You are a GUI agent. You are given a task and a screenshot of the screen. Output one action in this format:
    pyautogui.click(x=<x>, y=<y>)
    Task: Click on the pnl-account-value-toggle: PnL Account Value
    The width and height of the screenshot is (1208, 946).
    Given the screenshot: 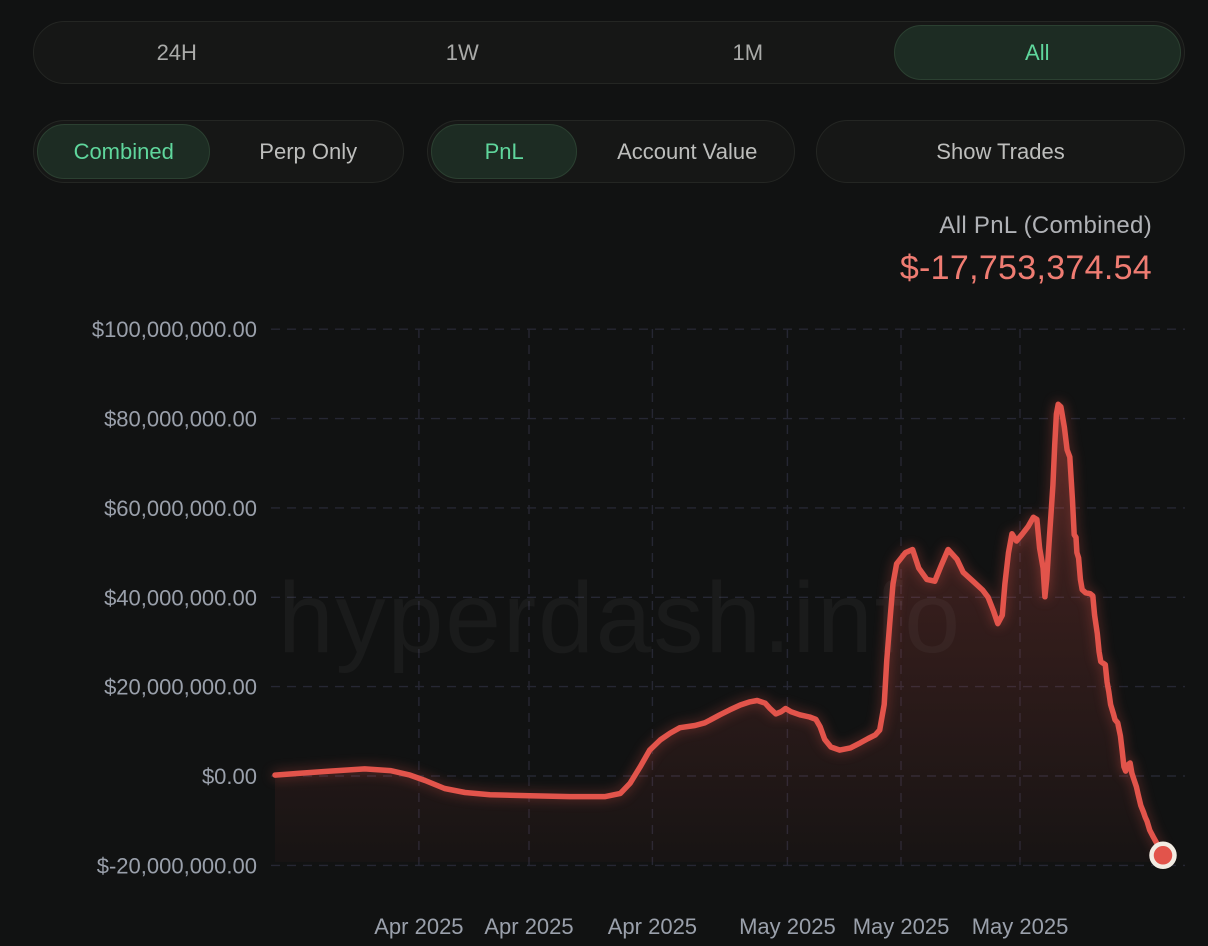 What is the action you would take?
    pyautogui.click(x=611, y=151)
    